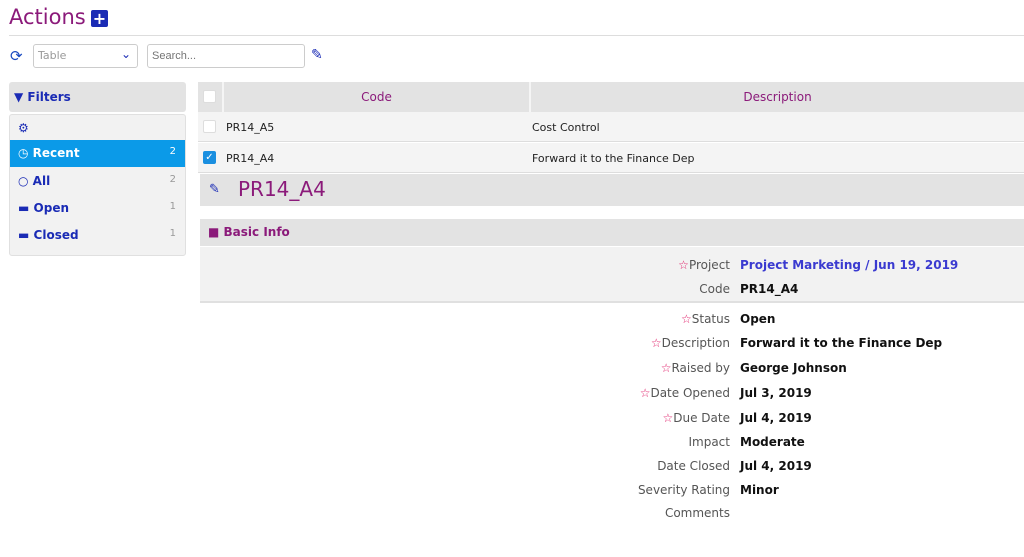 The height and width of the screenshot is (557, 1024). What do you see at coordinates (49, 97) in the screenshot?
I see `filters-title: Filters` at bounding box center [49, 97].